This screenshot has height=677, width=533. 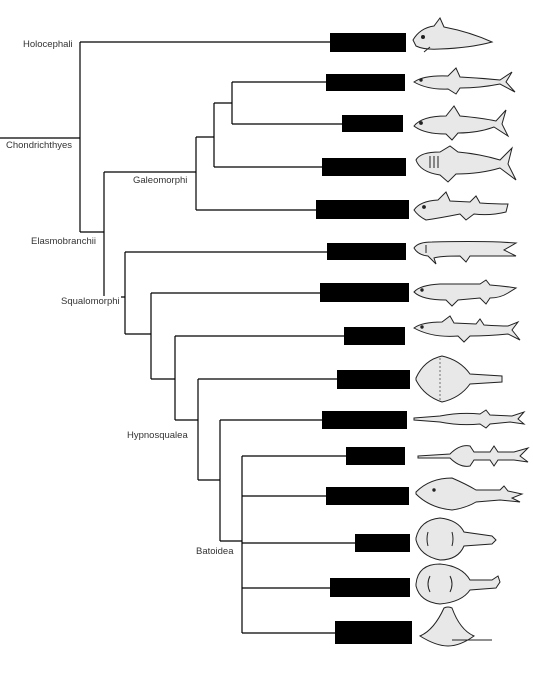 What do you see at coordinates (160, 180) in the screenshot?
I see `clade-label-galeomorphi: Galeomorphi` at bounding box center [160, 180].